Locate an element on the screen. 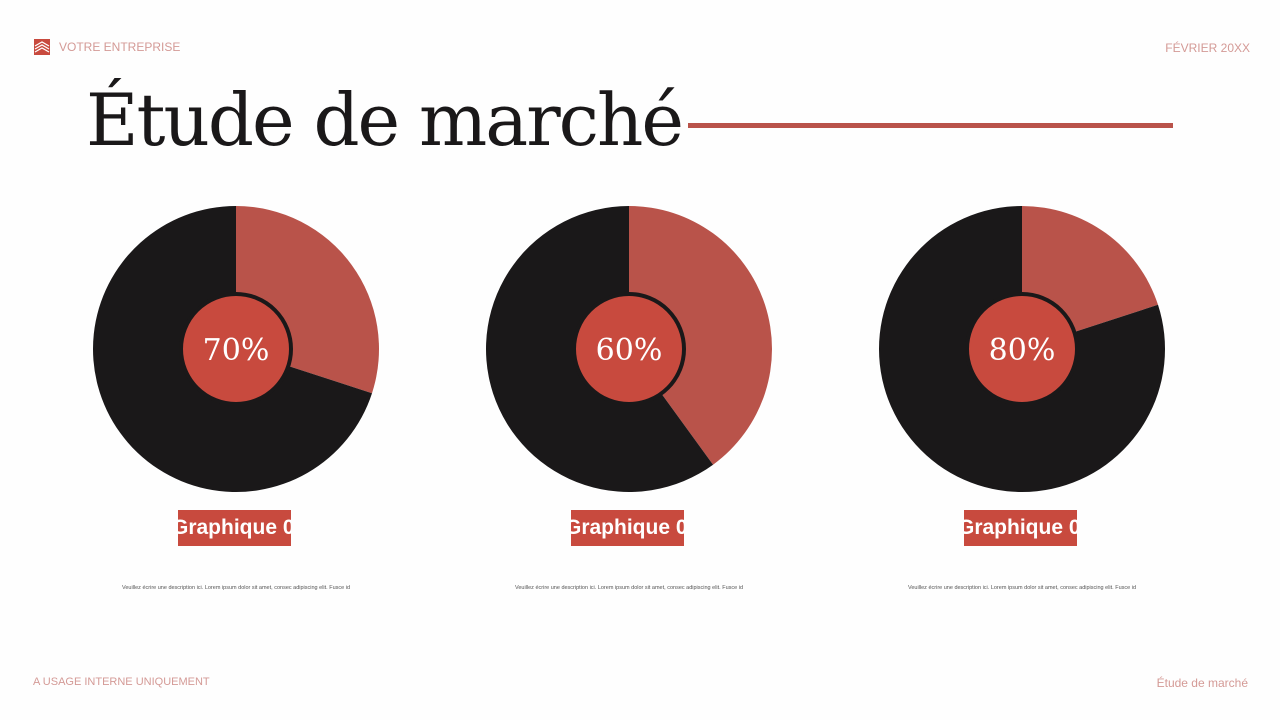 This screenshot has width=1280, height=720. pie-chart: 60% is located at coordinates (628, 349).